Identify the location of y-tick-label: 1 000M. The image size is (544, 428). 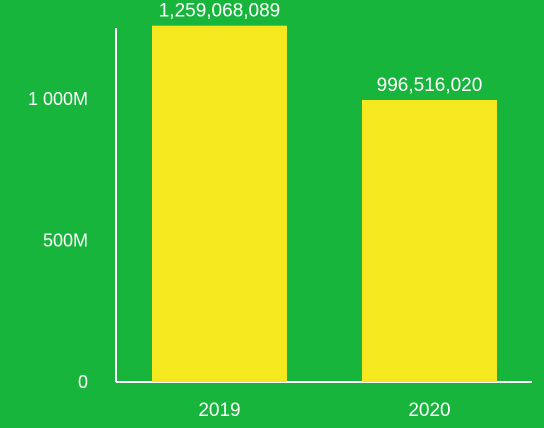
(58, 99).